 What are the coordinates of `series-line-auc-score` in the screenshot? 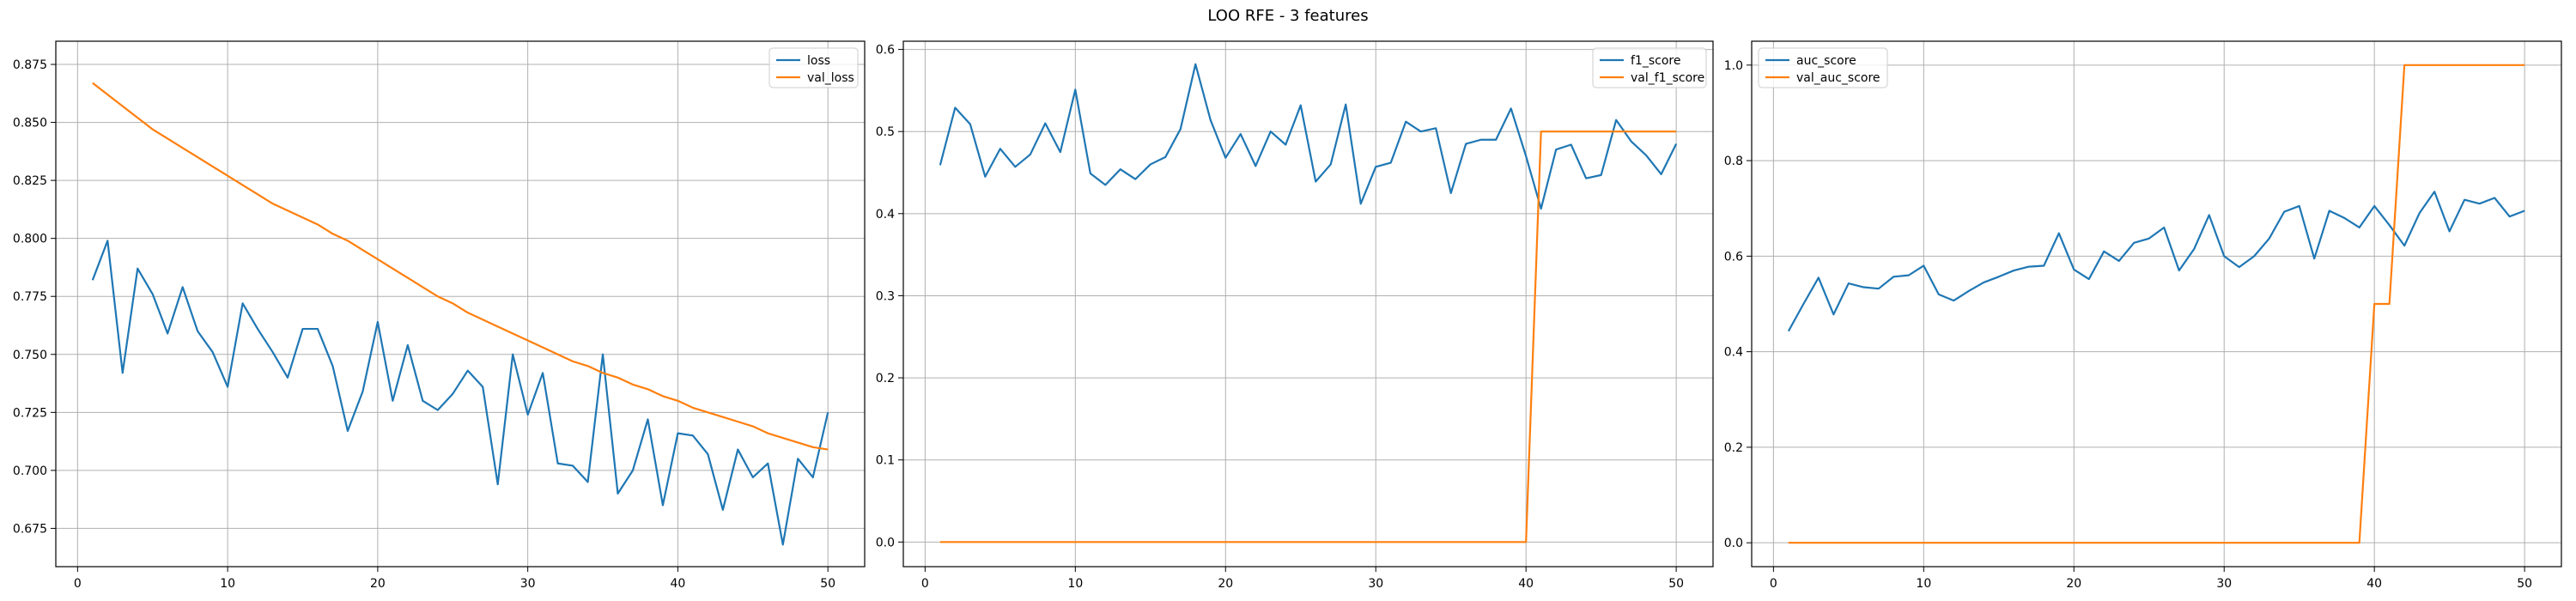 It's located at (2156, 261).